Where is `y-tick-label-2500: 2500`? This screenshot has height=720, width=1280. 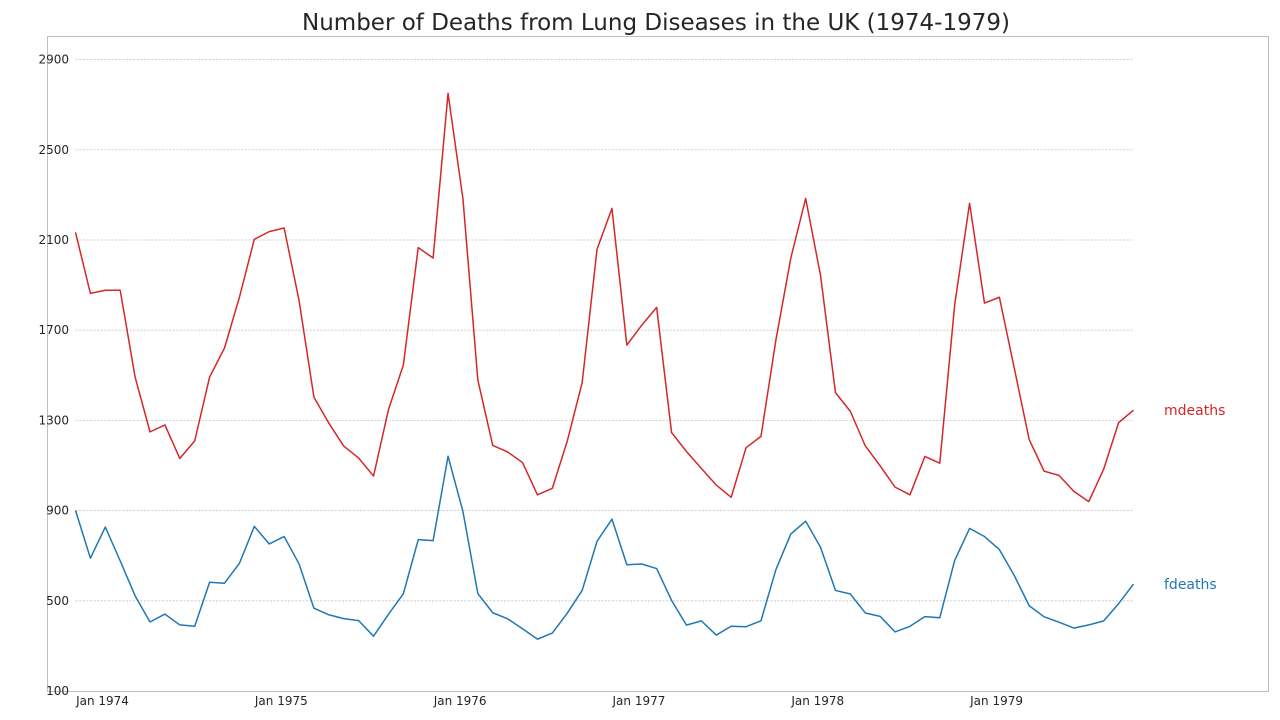
y-tick-label-2500: 2500 is located at coordinates (53, 150).